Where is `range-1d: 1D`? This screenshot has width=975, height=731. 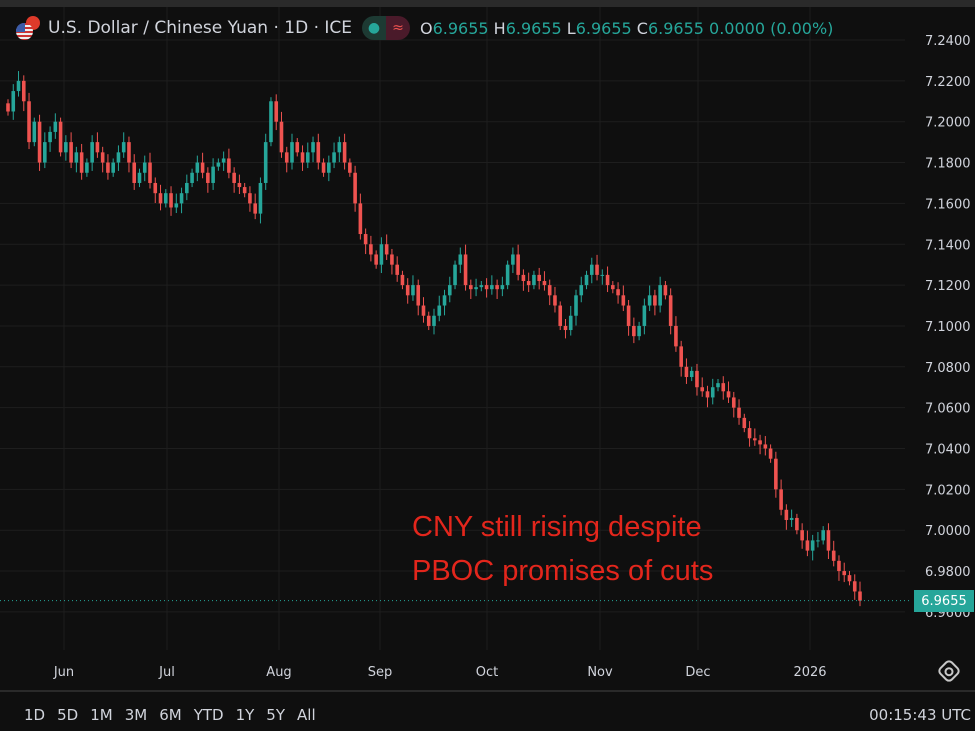
range-1d: 1D is located at coordinates (35, 715).